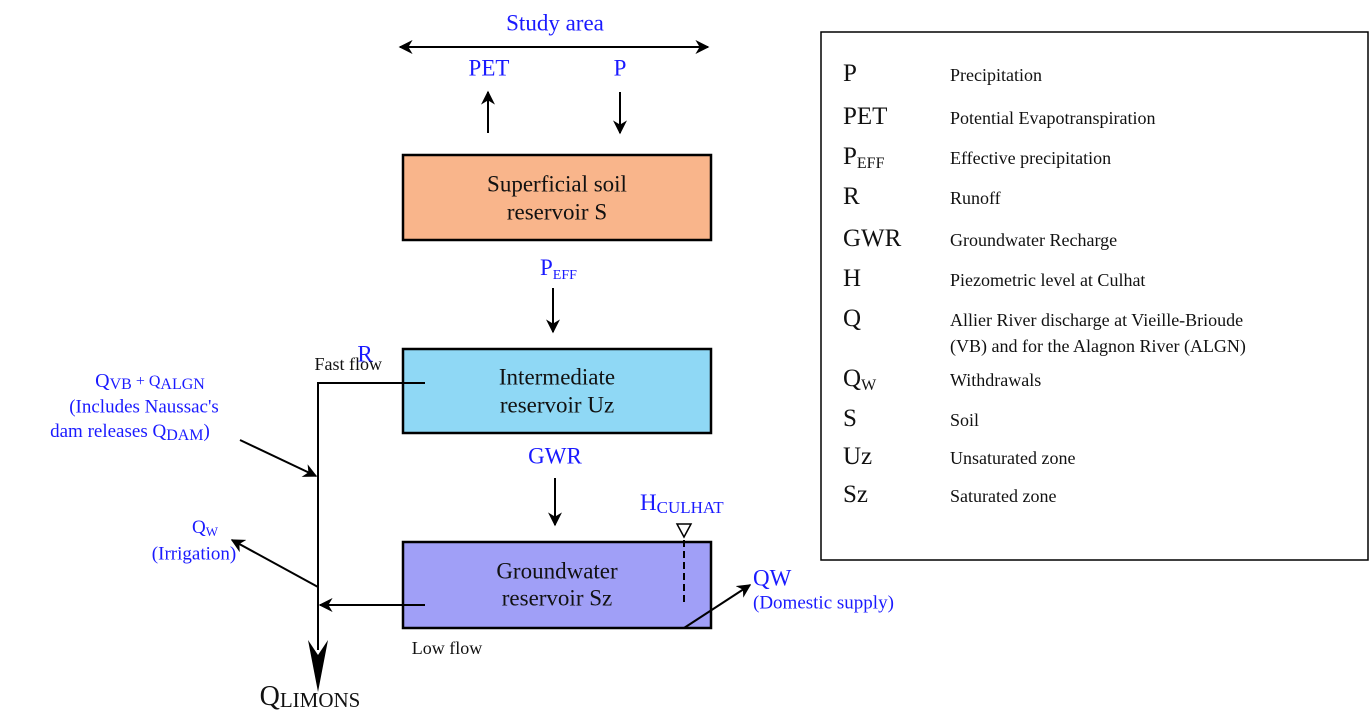 The width and height of the screenshot is (1372, 716). What do you see at coordinates (557, 211) in the screenshot?
I see `node-text: reservoir S` at bounding box center [557, 211].